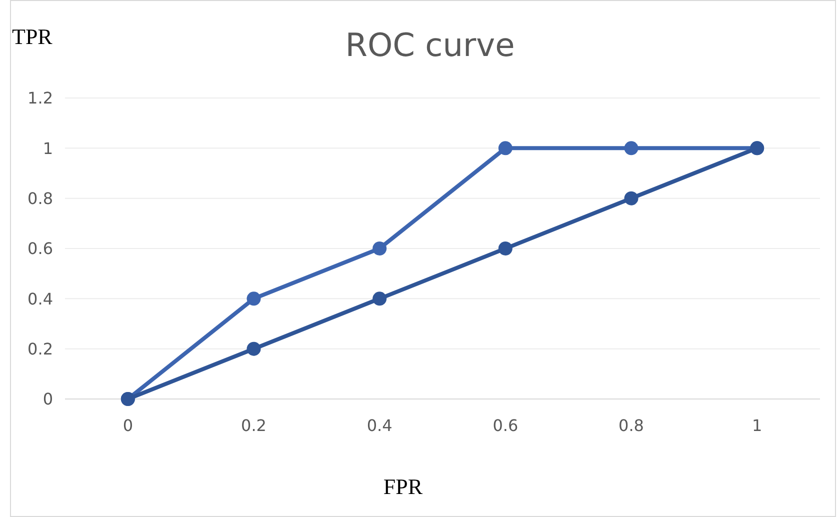 This screenshot has width=837, height=517. Describe the element at coordinates (40, 198) in the screenshot. I see `y-tick-label: 0.8` at that location.